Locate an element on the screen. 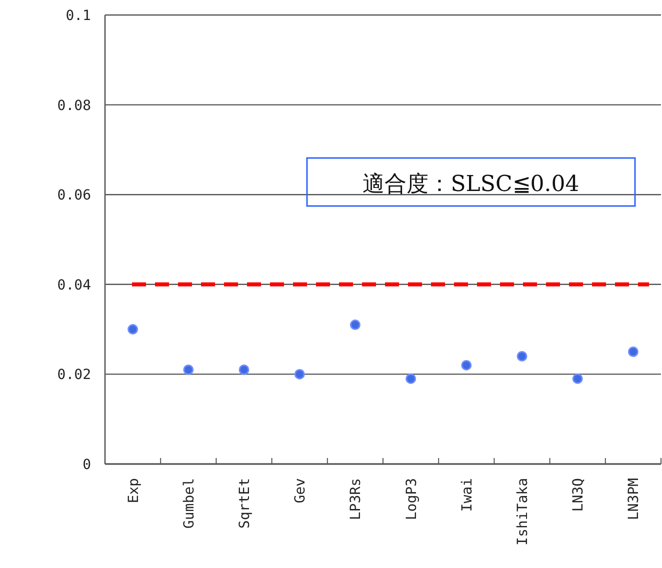 Image resolution: width=662 pixels, height=568 pixels. y-tick-label: 0.04 is located at coordinates (74, 285).